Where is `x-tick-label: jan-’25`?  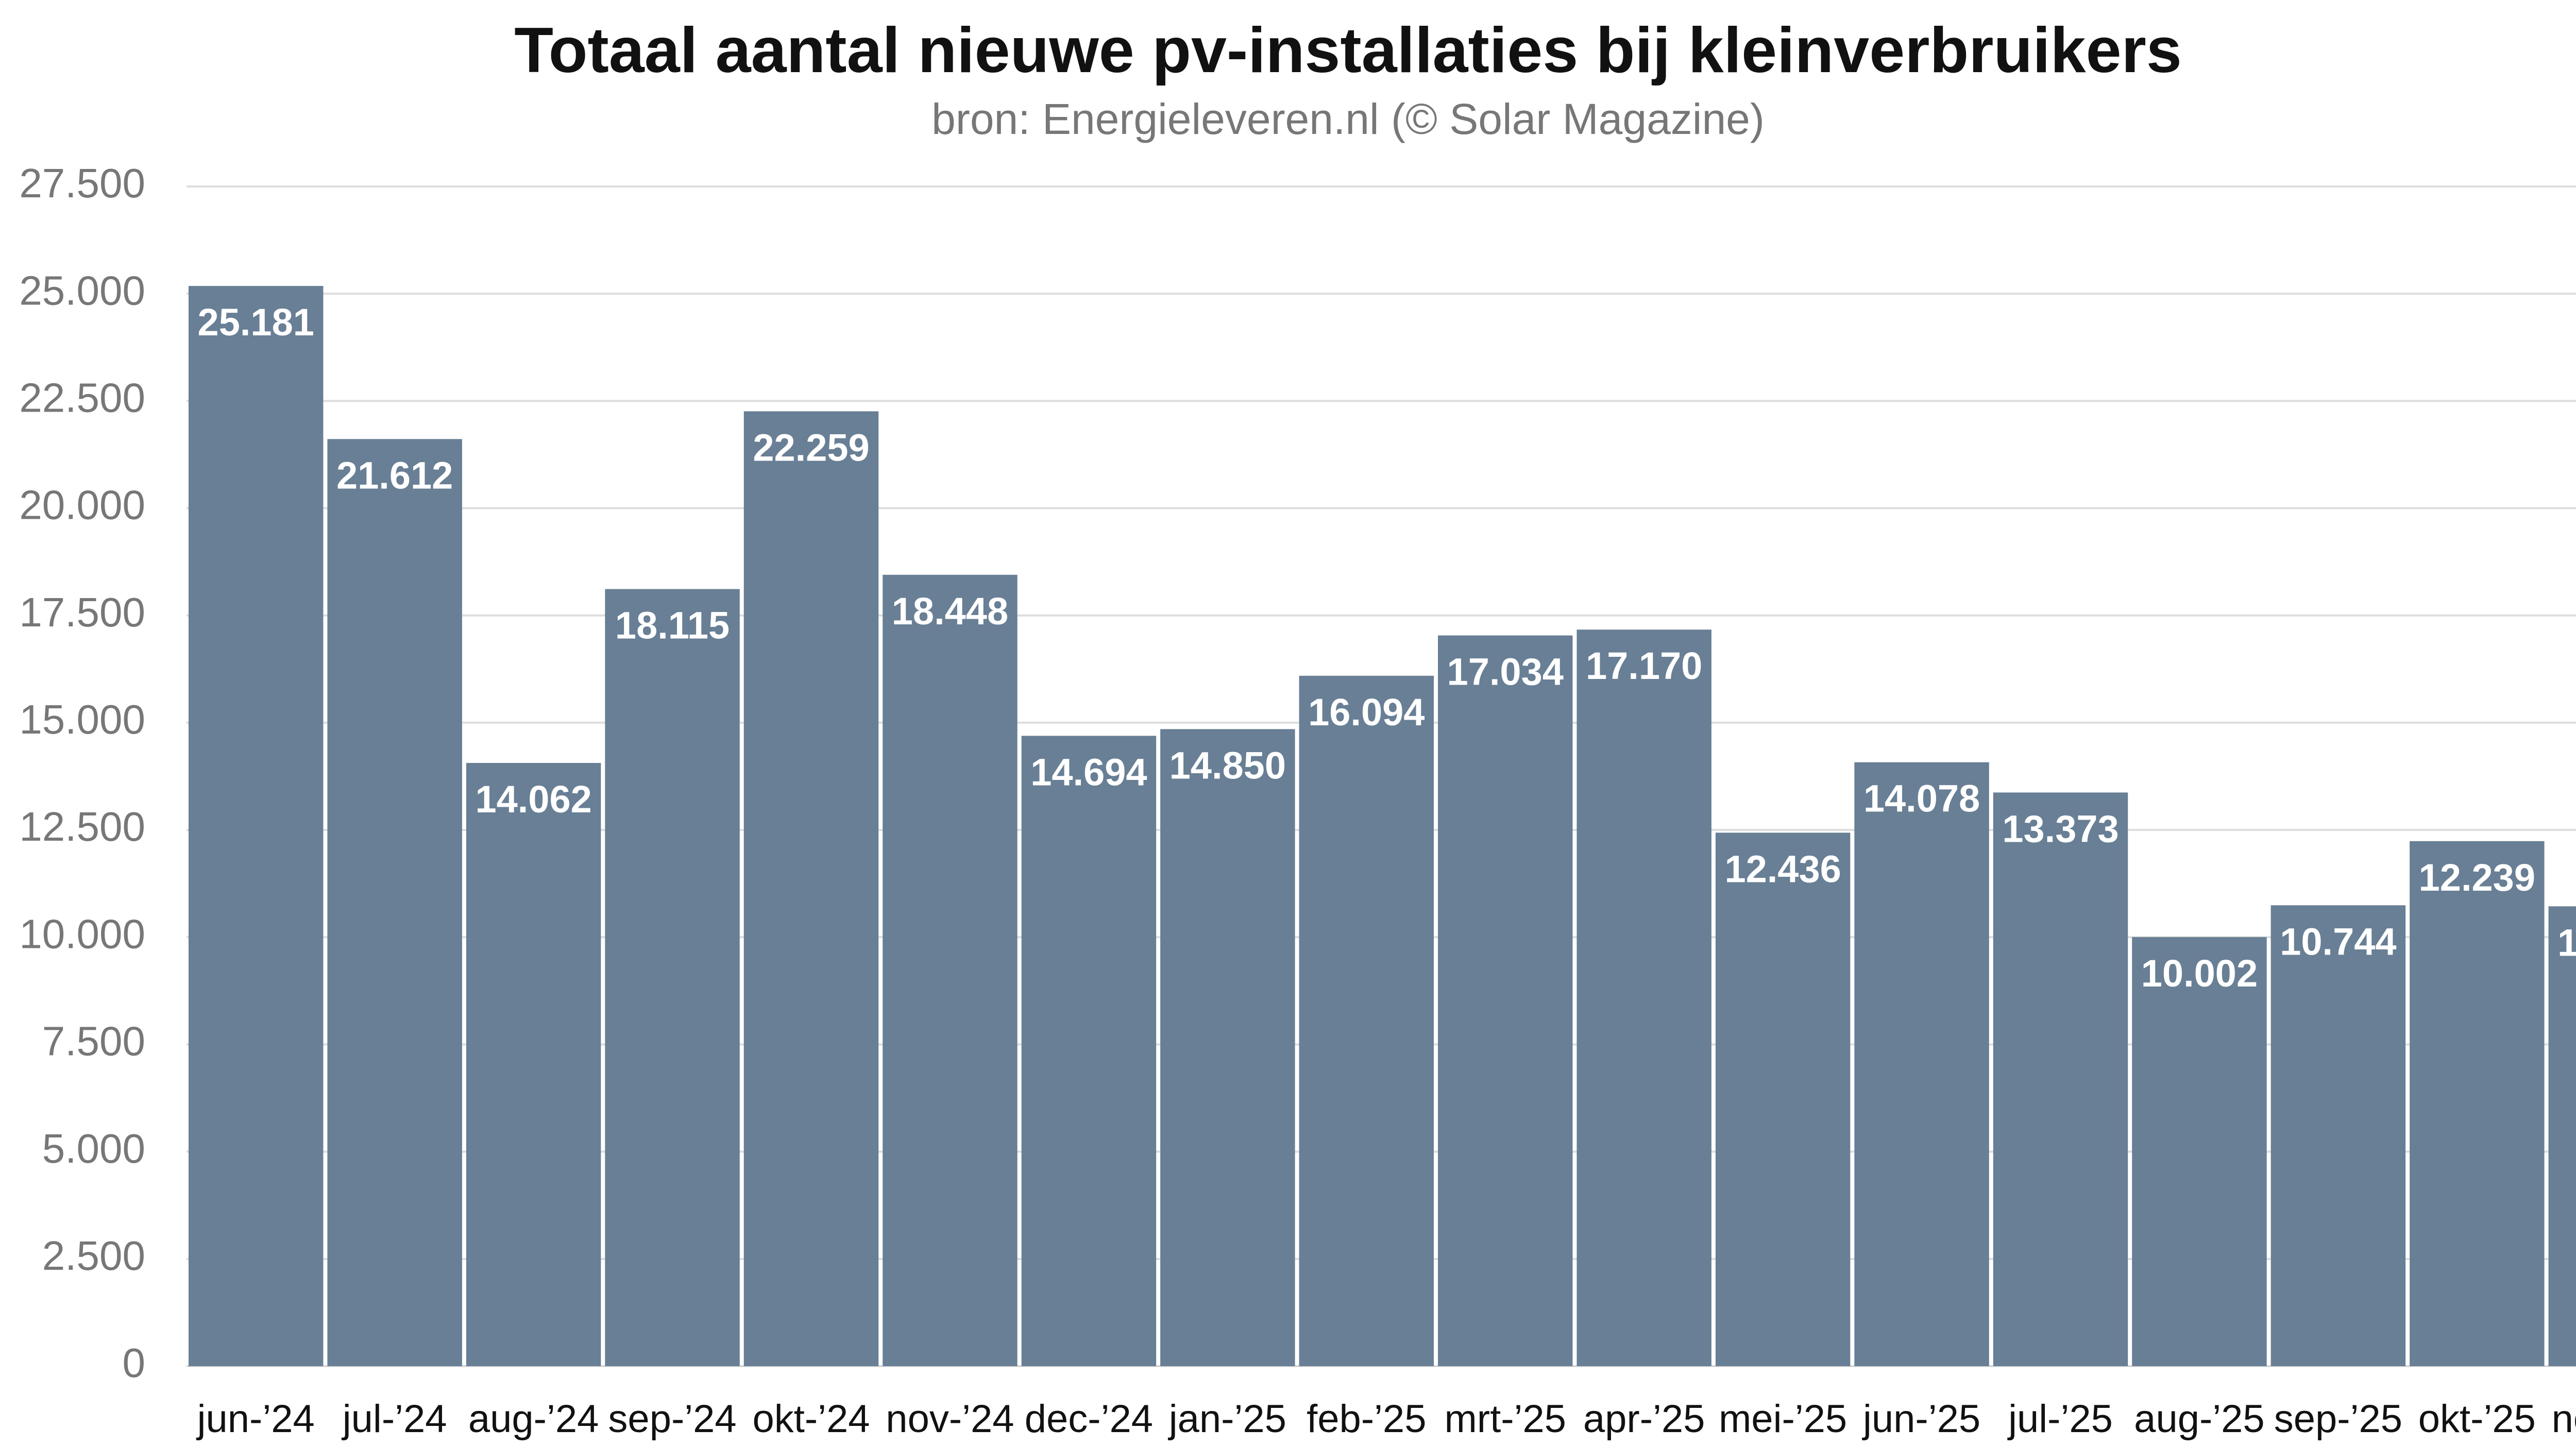 x-tick-label: jan-’25 is located at coordinates (1227, 1419).